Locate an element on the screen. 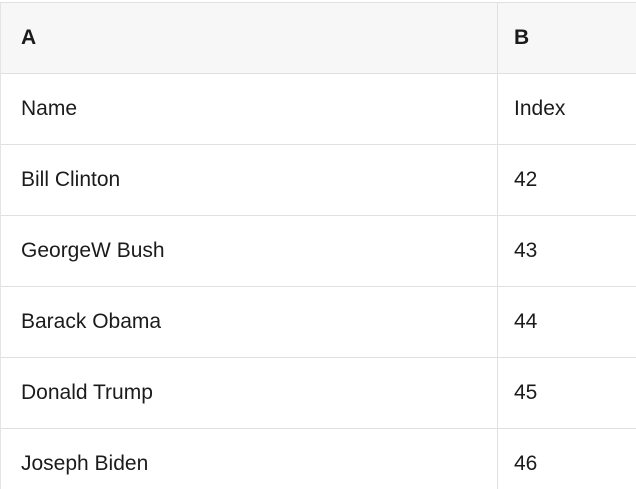 The width and height of the screenshot is (636, 489). cell-name-donald-trump: Donald Trump is located at coordinates (249, 393).